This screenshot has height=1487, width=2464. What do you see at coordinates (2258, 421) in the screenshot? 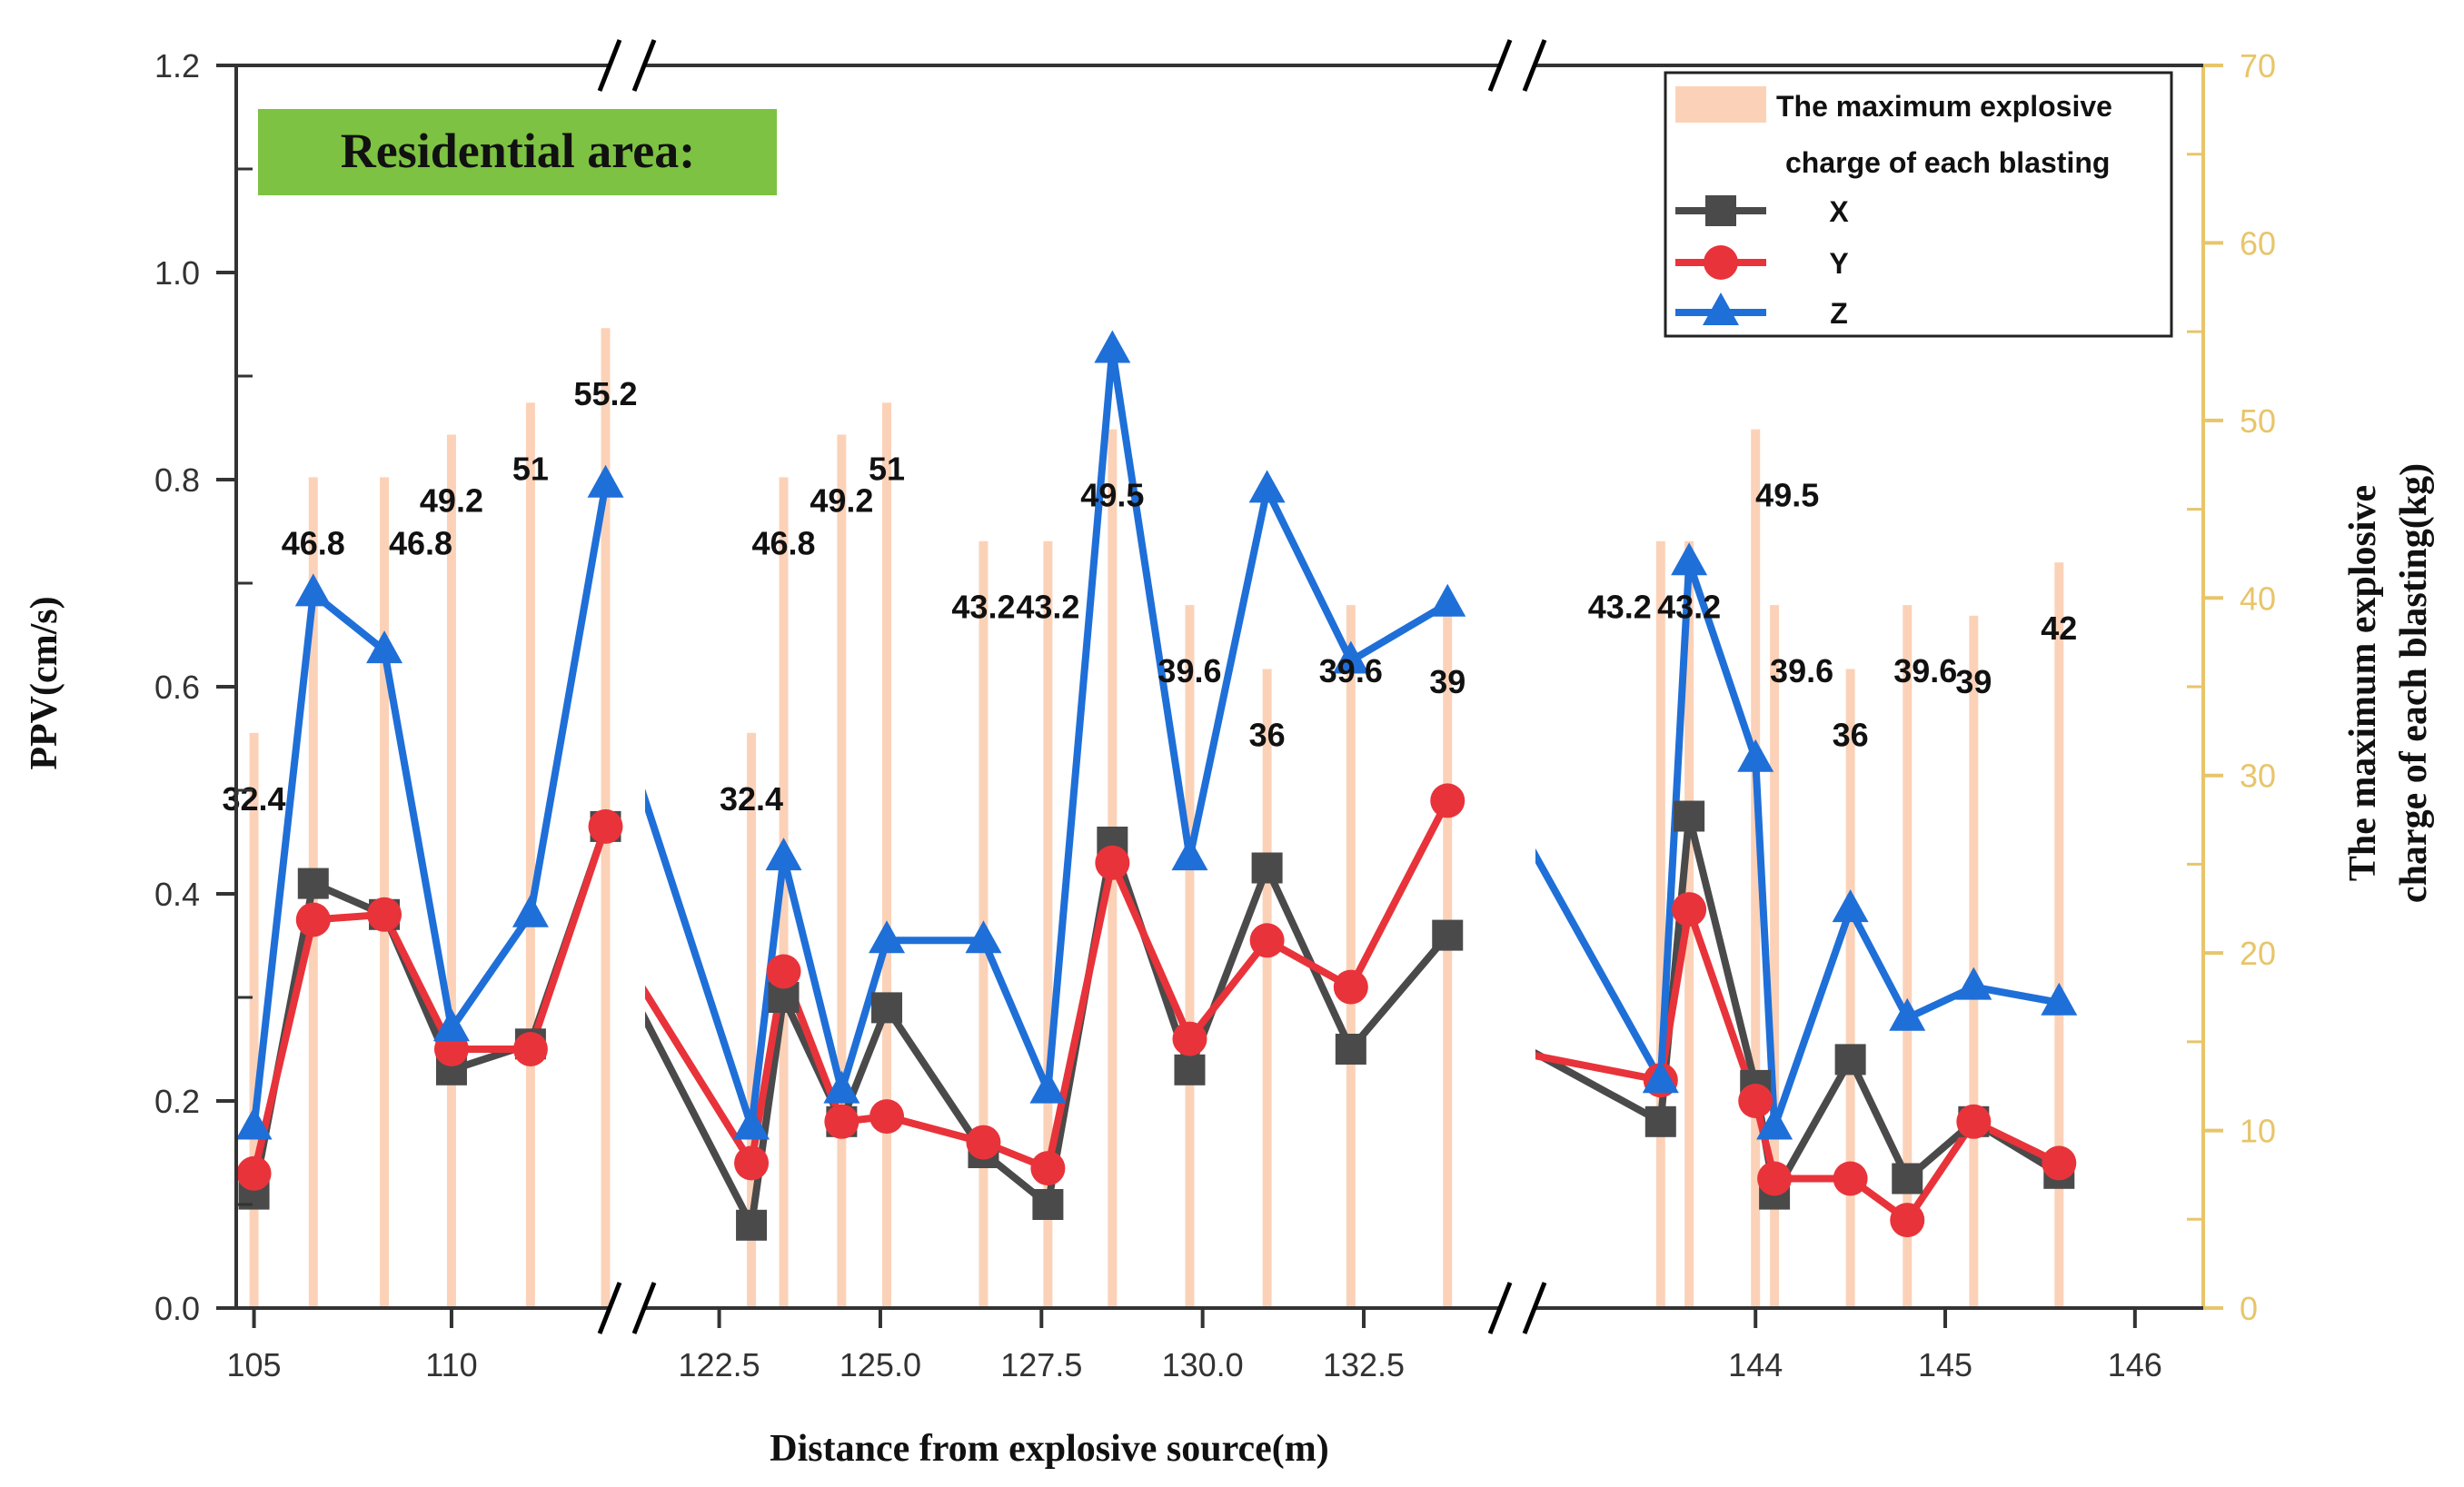
I see `y2-tick-label: 50` at bounding box center [2258, 421].